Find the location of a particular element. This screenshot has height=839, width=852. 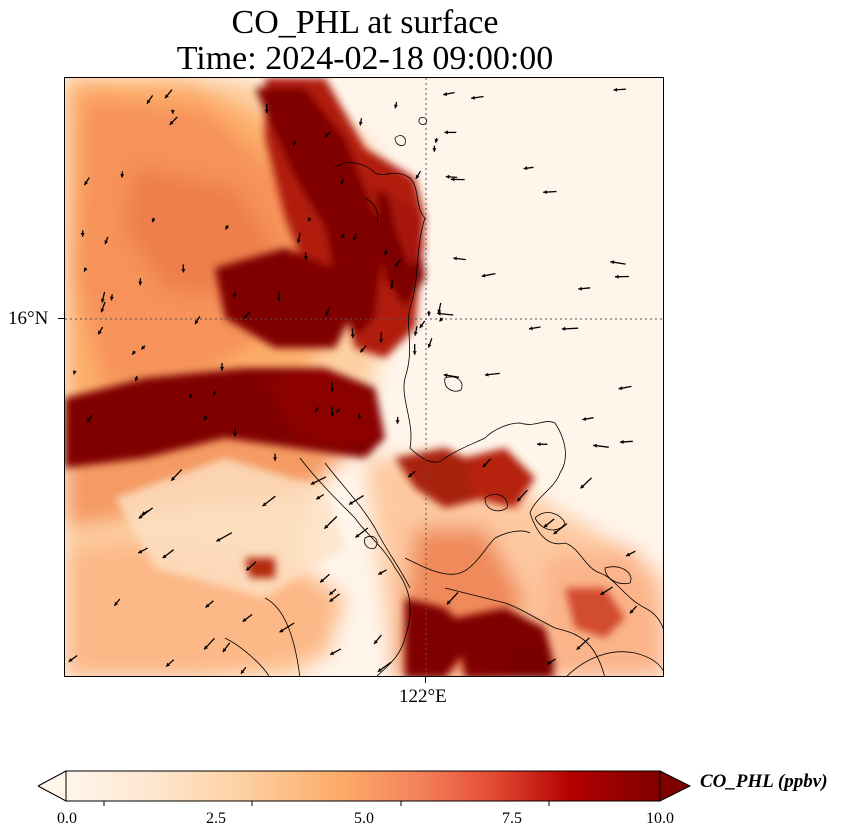

colorbar-tick-label: 7.5 is located at coordinates (512, 818).